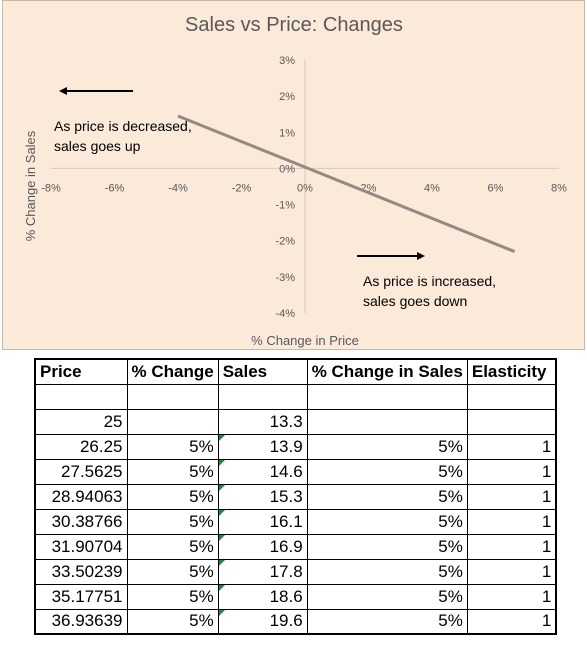 The image size is (587, 662). I want to click on x-tick-label: -6%, so click(115, 188).